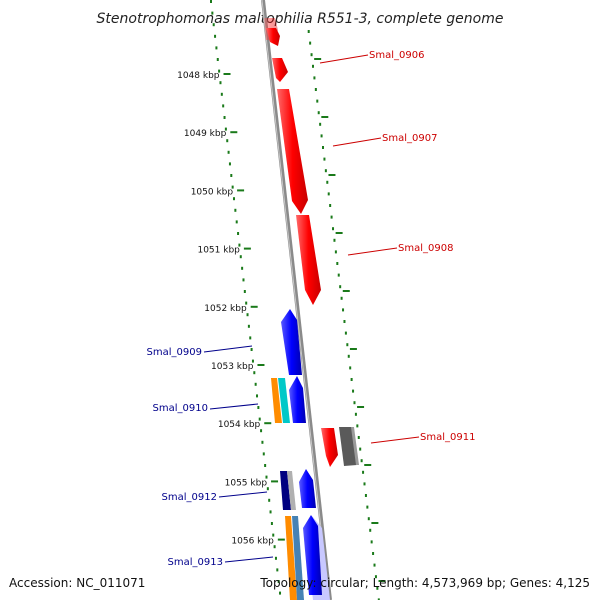 Image resolution: width=600 pixels, height=600 pixels. Describe the element at coordinates (239, 425) in the screenshot. I see `kbp-label: 1054 kbp` at that location.